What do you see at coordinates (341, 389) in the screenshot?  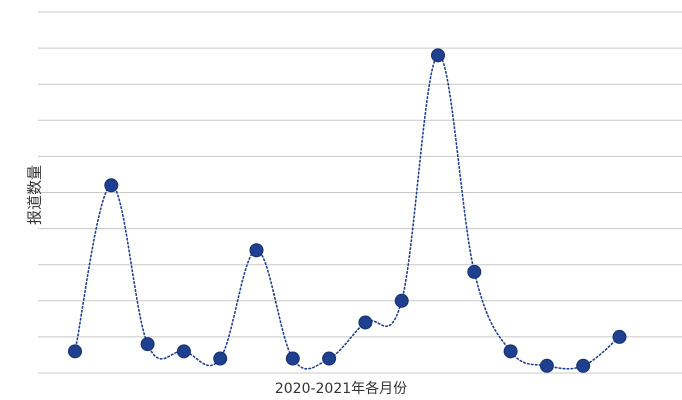 I see `x-axis-label: 2020-2021年各月份` at bounding box center [341, 389].